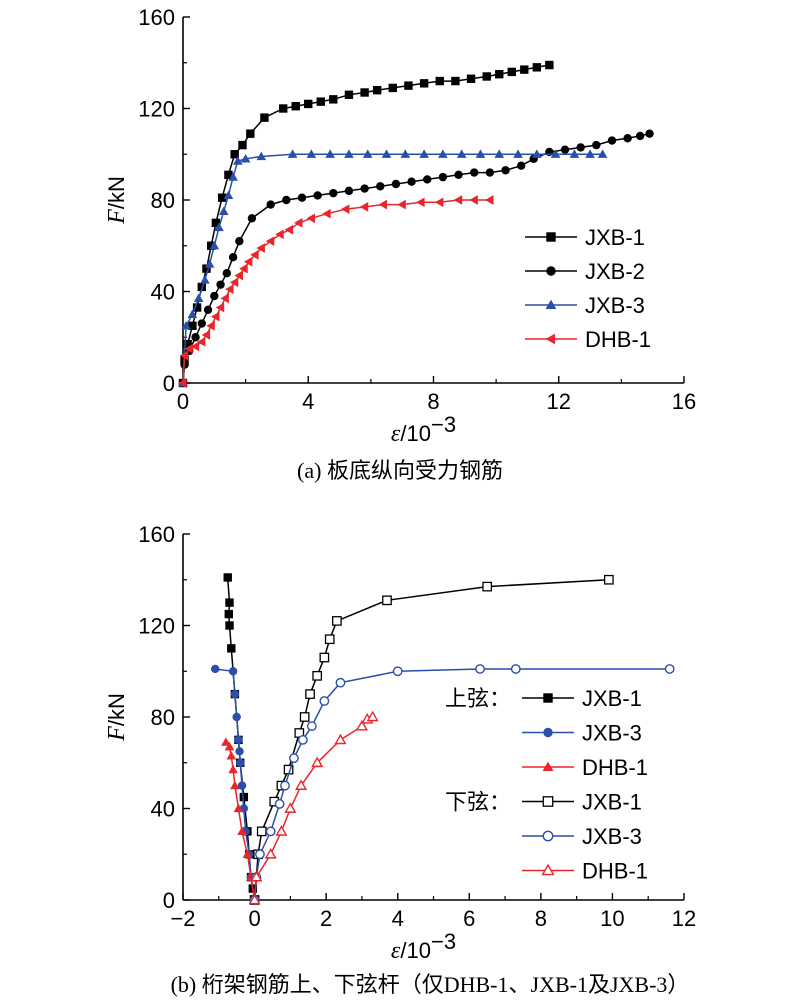  Describe the element at coordinates (254, 918) in the screenshot. I see `x-tick-label: 0` at that location.